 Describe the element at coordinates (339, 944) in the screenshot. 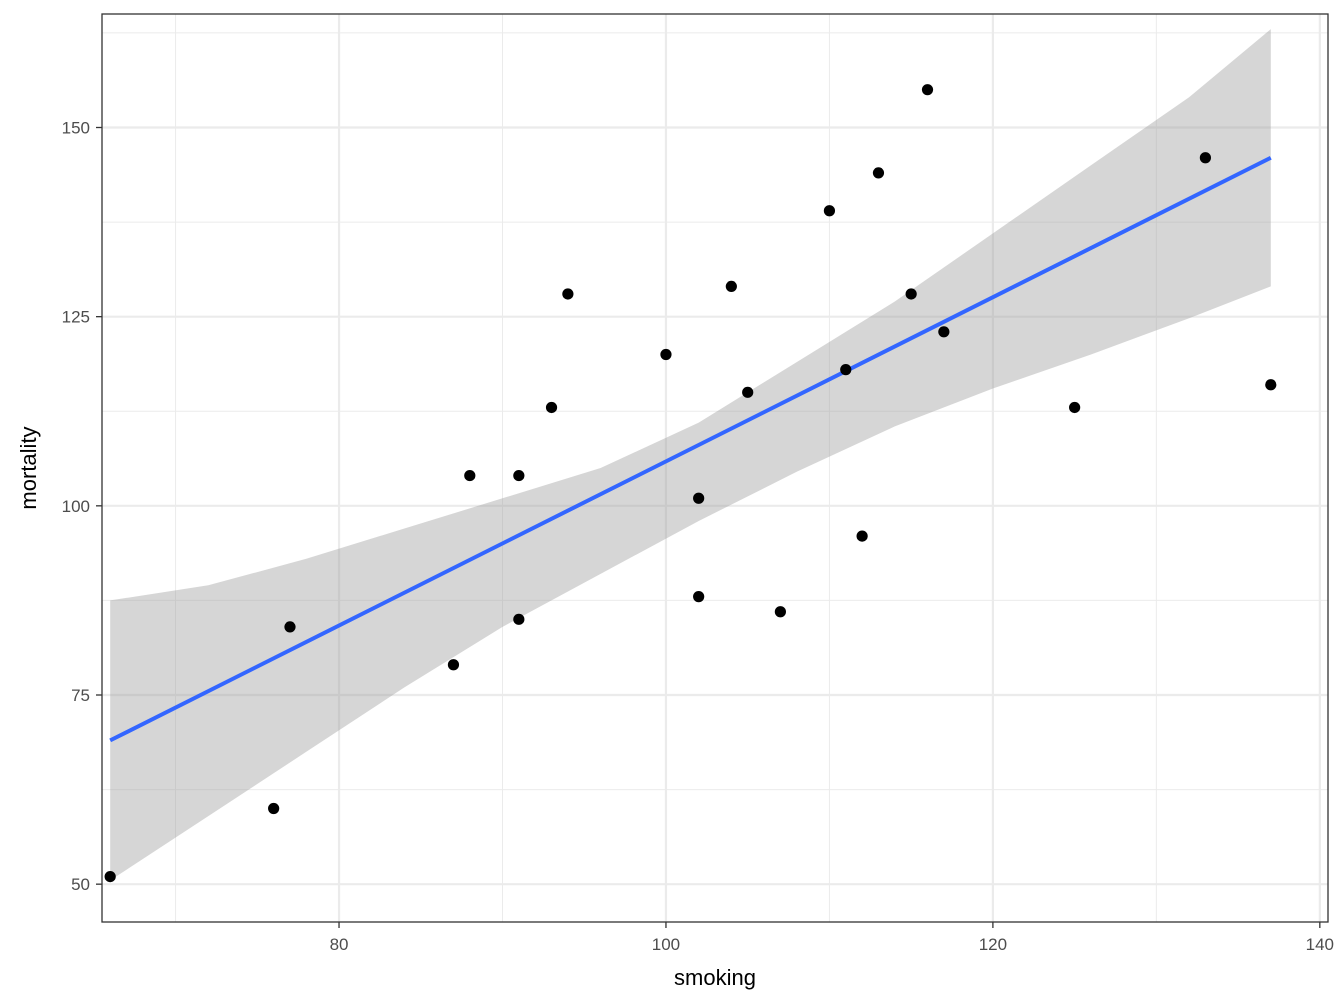

I see `x-tick-label: 80` at that location.